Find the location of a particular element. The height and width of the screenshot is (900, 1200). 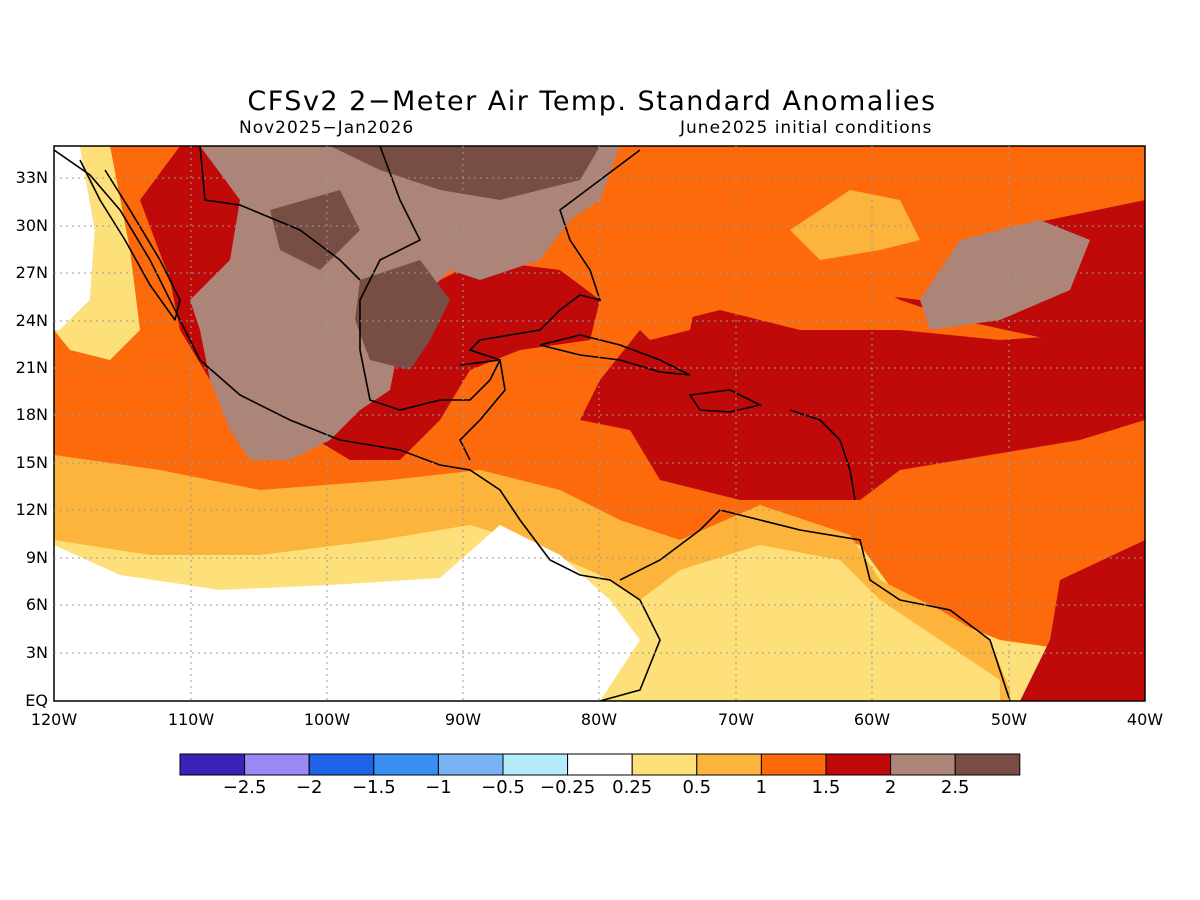

colorbar-tick-label: 1.5 is located at coordinates (826, 787).